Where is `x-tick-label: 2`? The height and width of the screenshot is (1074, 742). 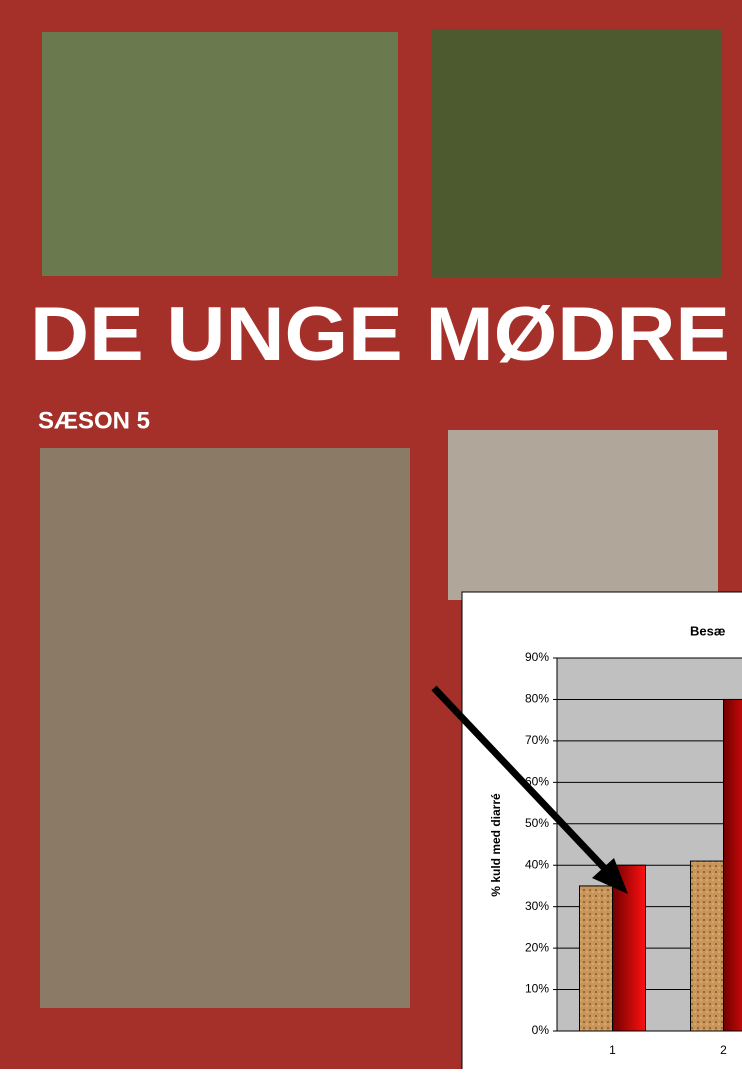 x-tick-label: 2 is located at coordinates (723, 1050).